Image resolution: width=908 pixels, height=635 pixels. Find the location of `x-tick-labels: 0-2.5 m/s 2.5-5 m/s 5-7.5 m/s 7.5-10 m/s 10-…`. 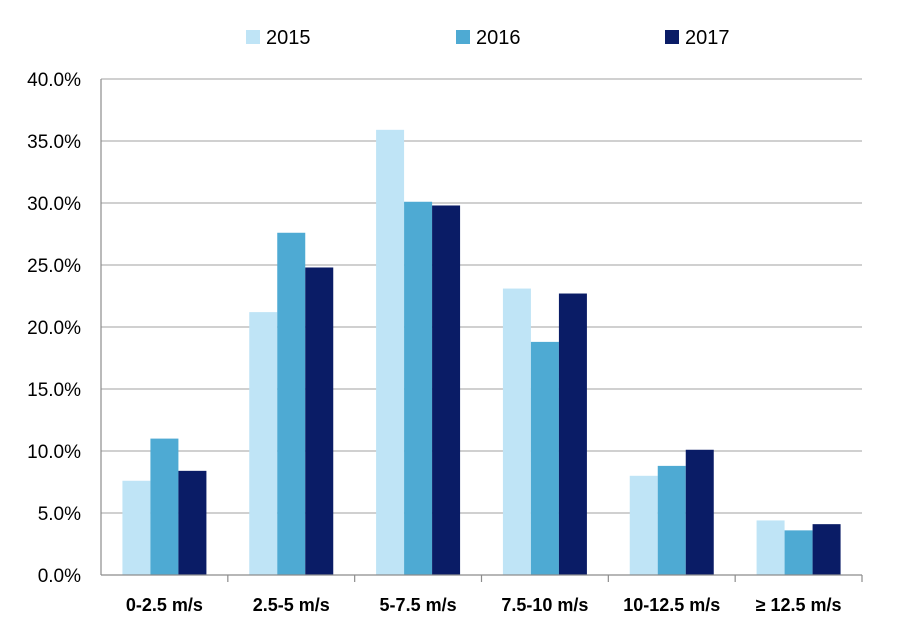

x-tick-labels: 0-2.5 m/s 2.5-5 m/s 5-7.5 m/s 7.5-10 m/s 10-… is located at coordinates (484, 605).